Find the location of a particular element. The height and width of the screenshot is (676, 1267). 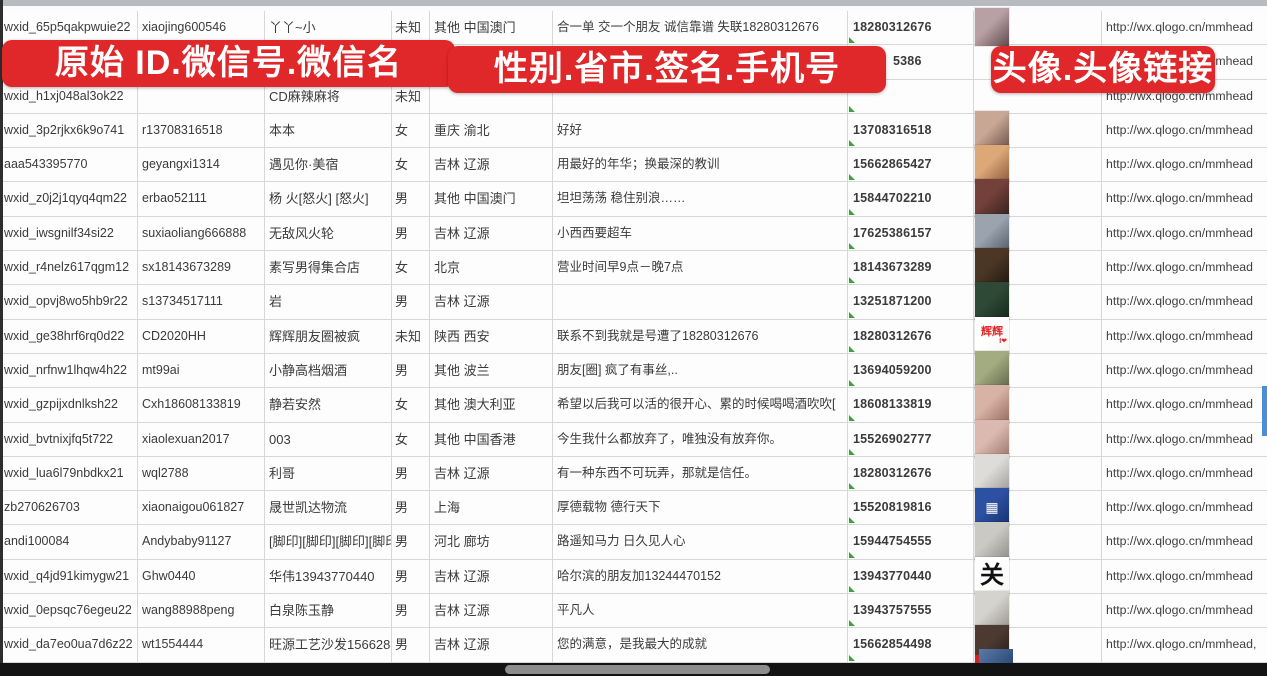

cell-region: 河北 廊坊 is located at coordinates (491, 542).